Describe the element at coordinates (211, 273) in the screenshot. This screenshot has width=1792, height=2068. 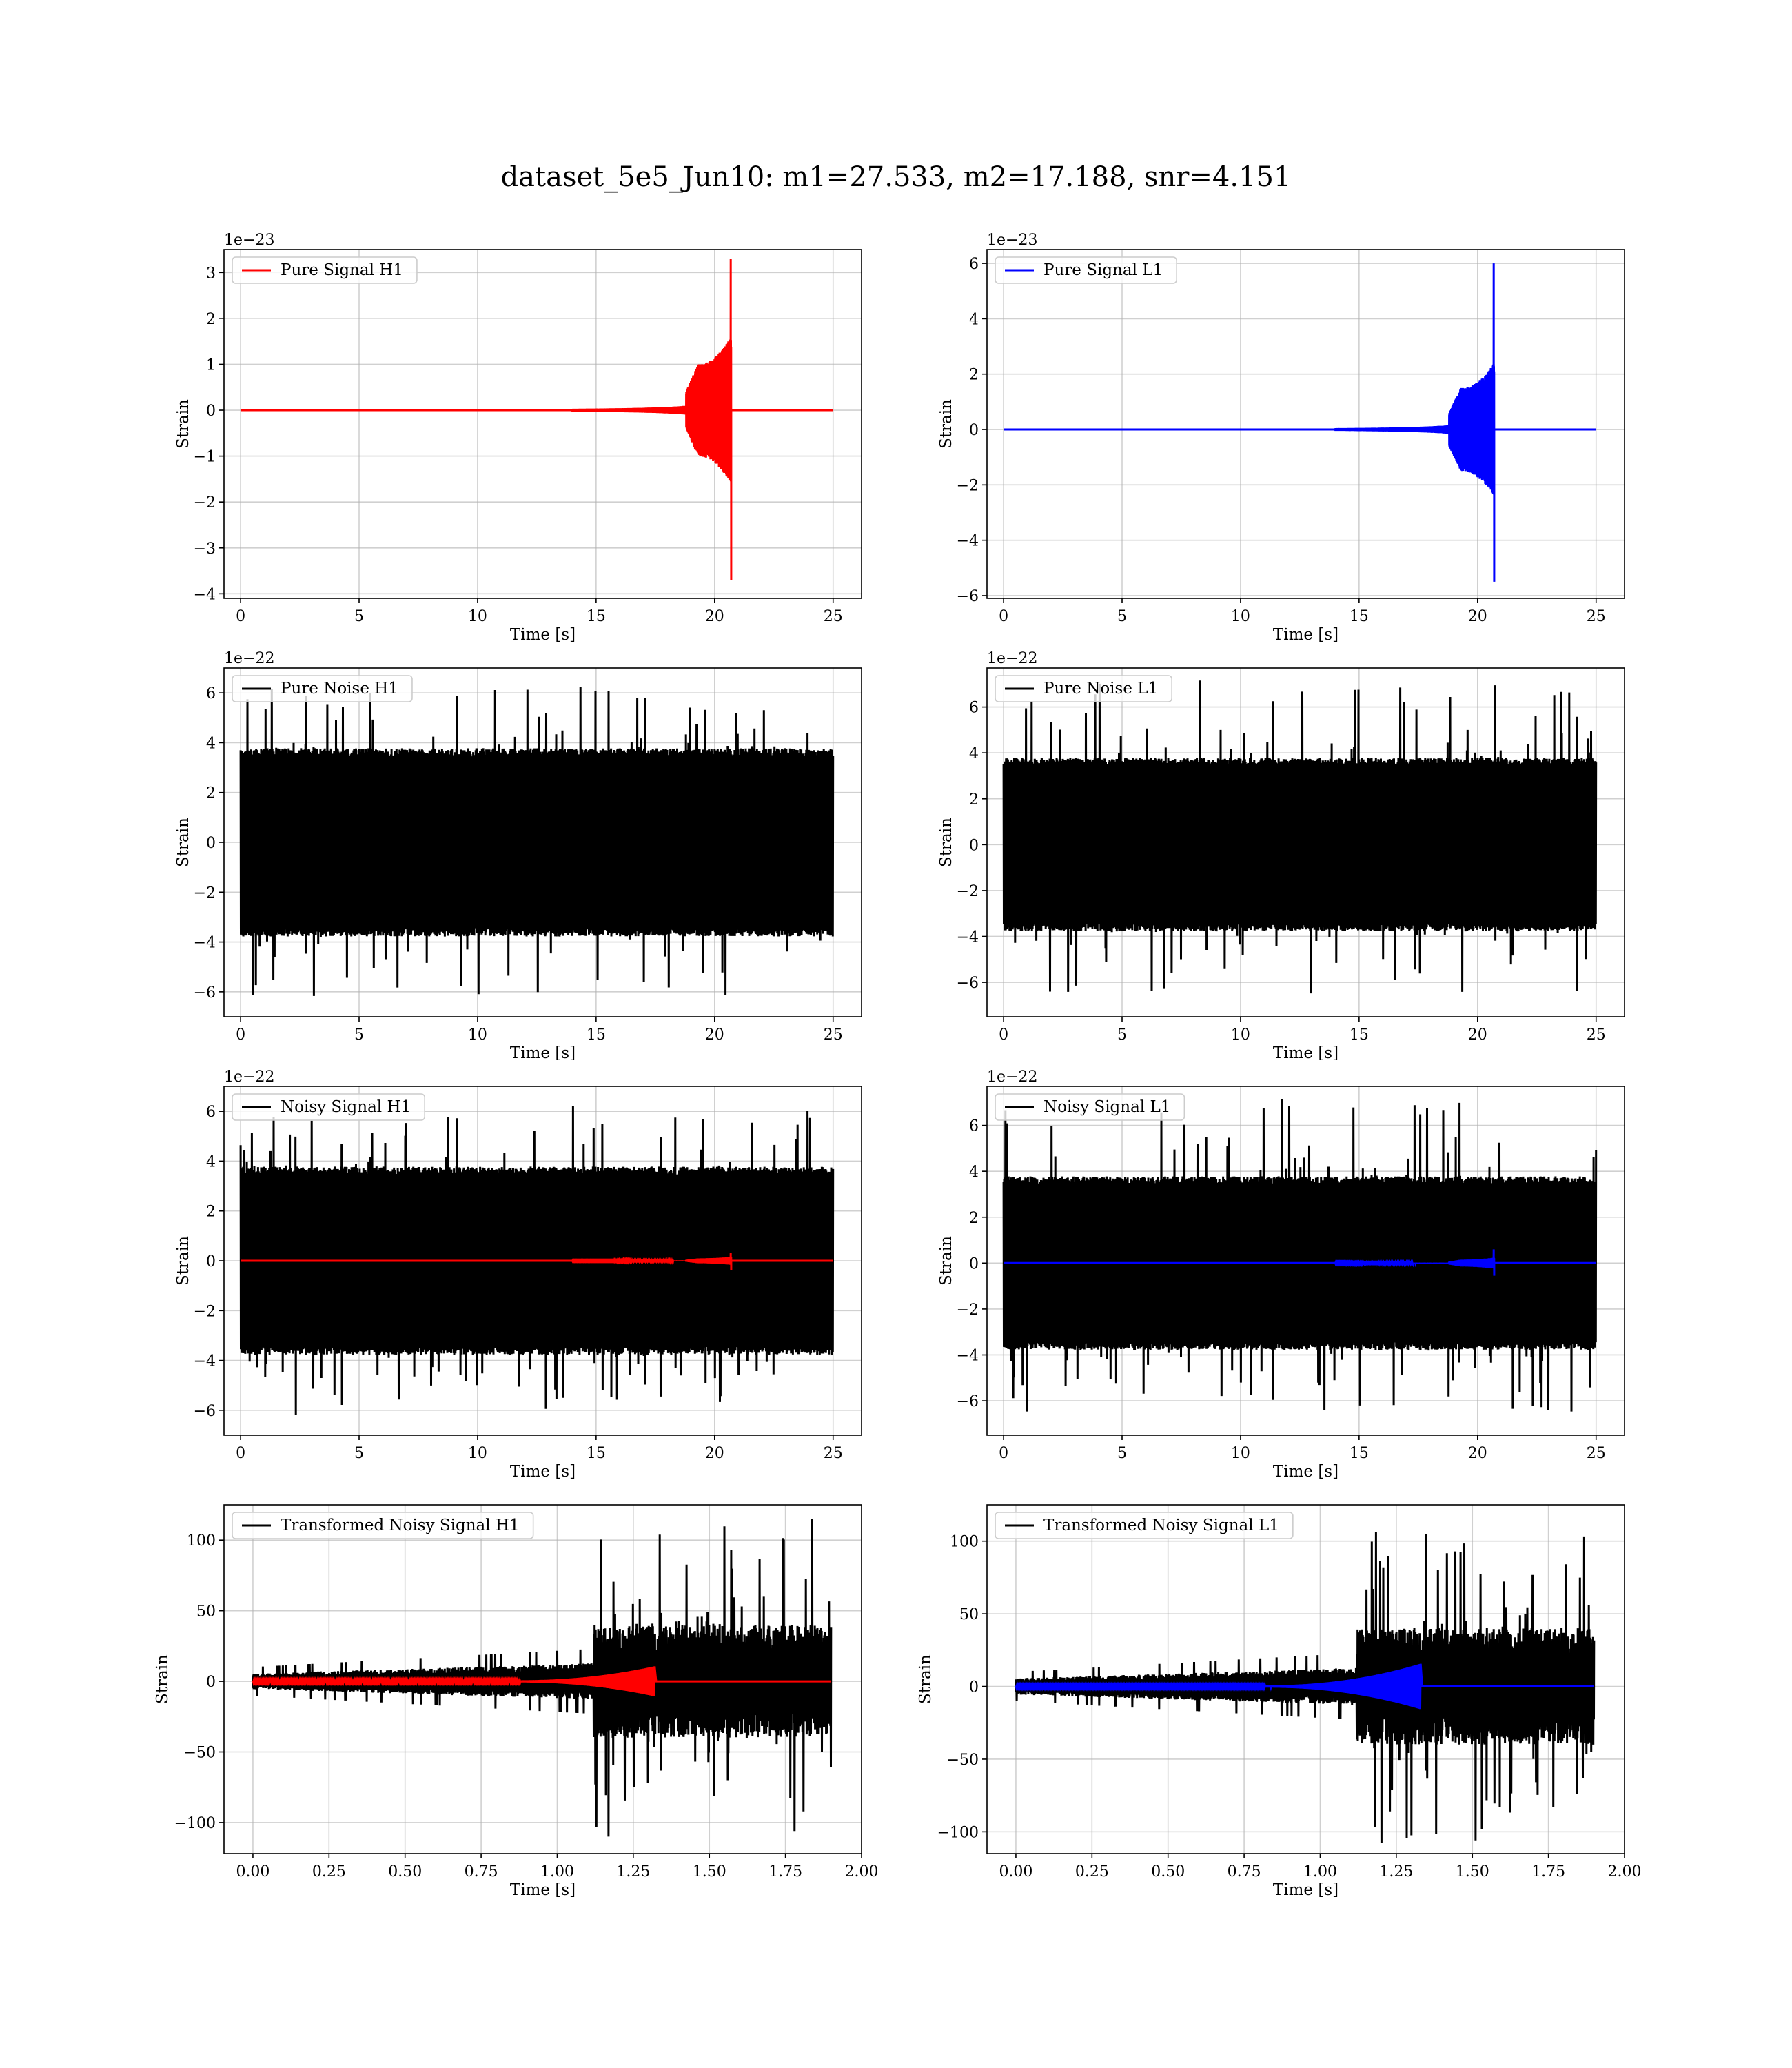
I see `y-tick-label: 3` at that location.